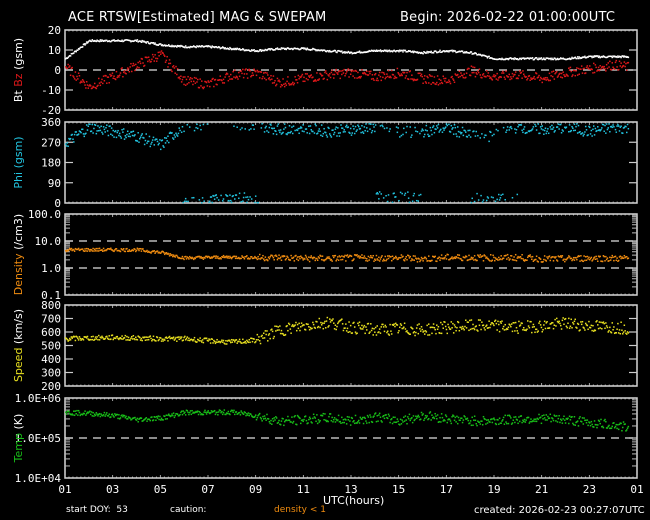  I want to click on start-doy: start DOY: 53, so click(97, 510).